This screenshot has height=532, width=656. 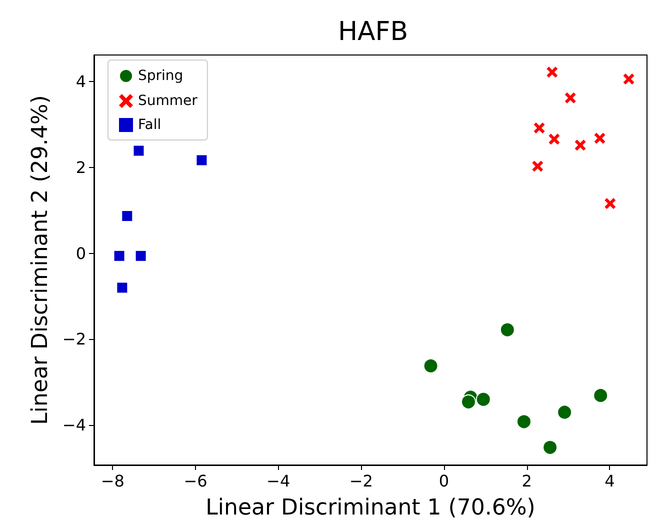 I want to click on x-tick-label: −8, so click(x=112, y=481).